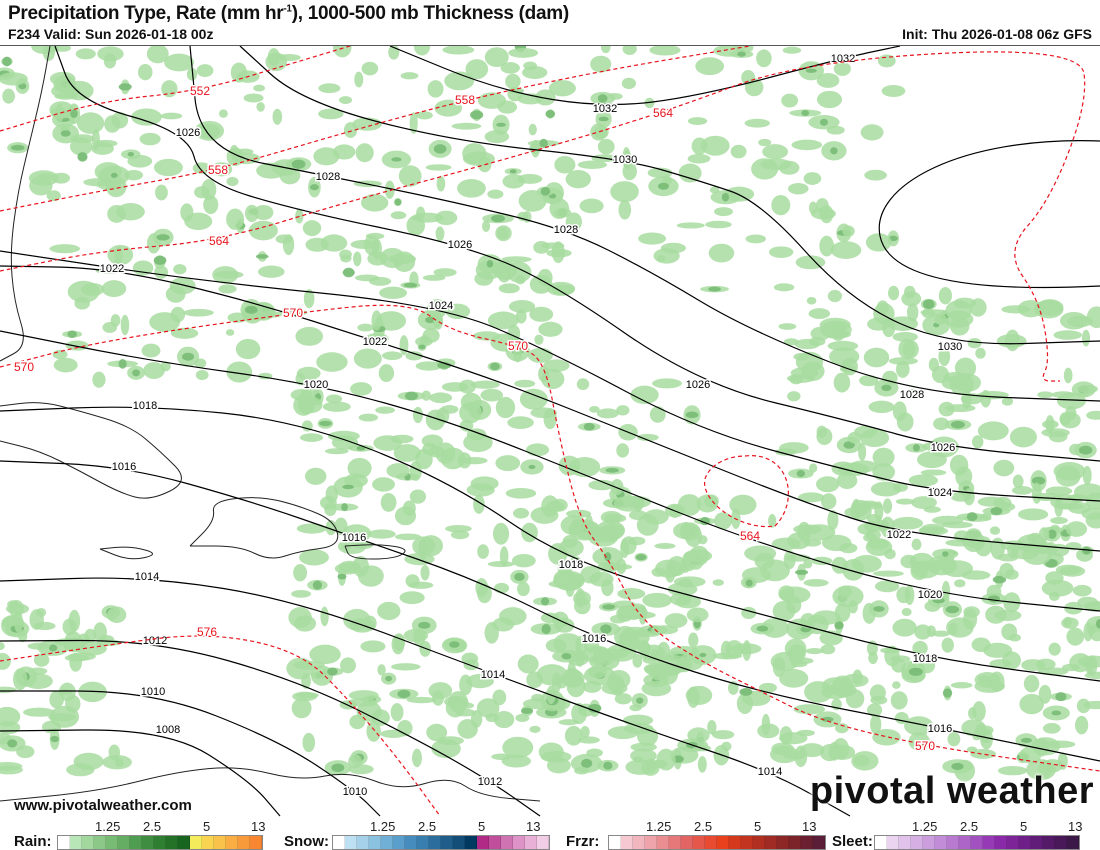 Image resolution: width=1100 pixels, height=850 pixels. Describe the element at coordinates (490, 782) in the screenshot. I see `isobar-label: 1012` at that location.